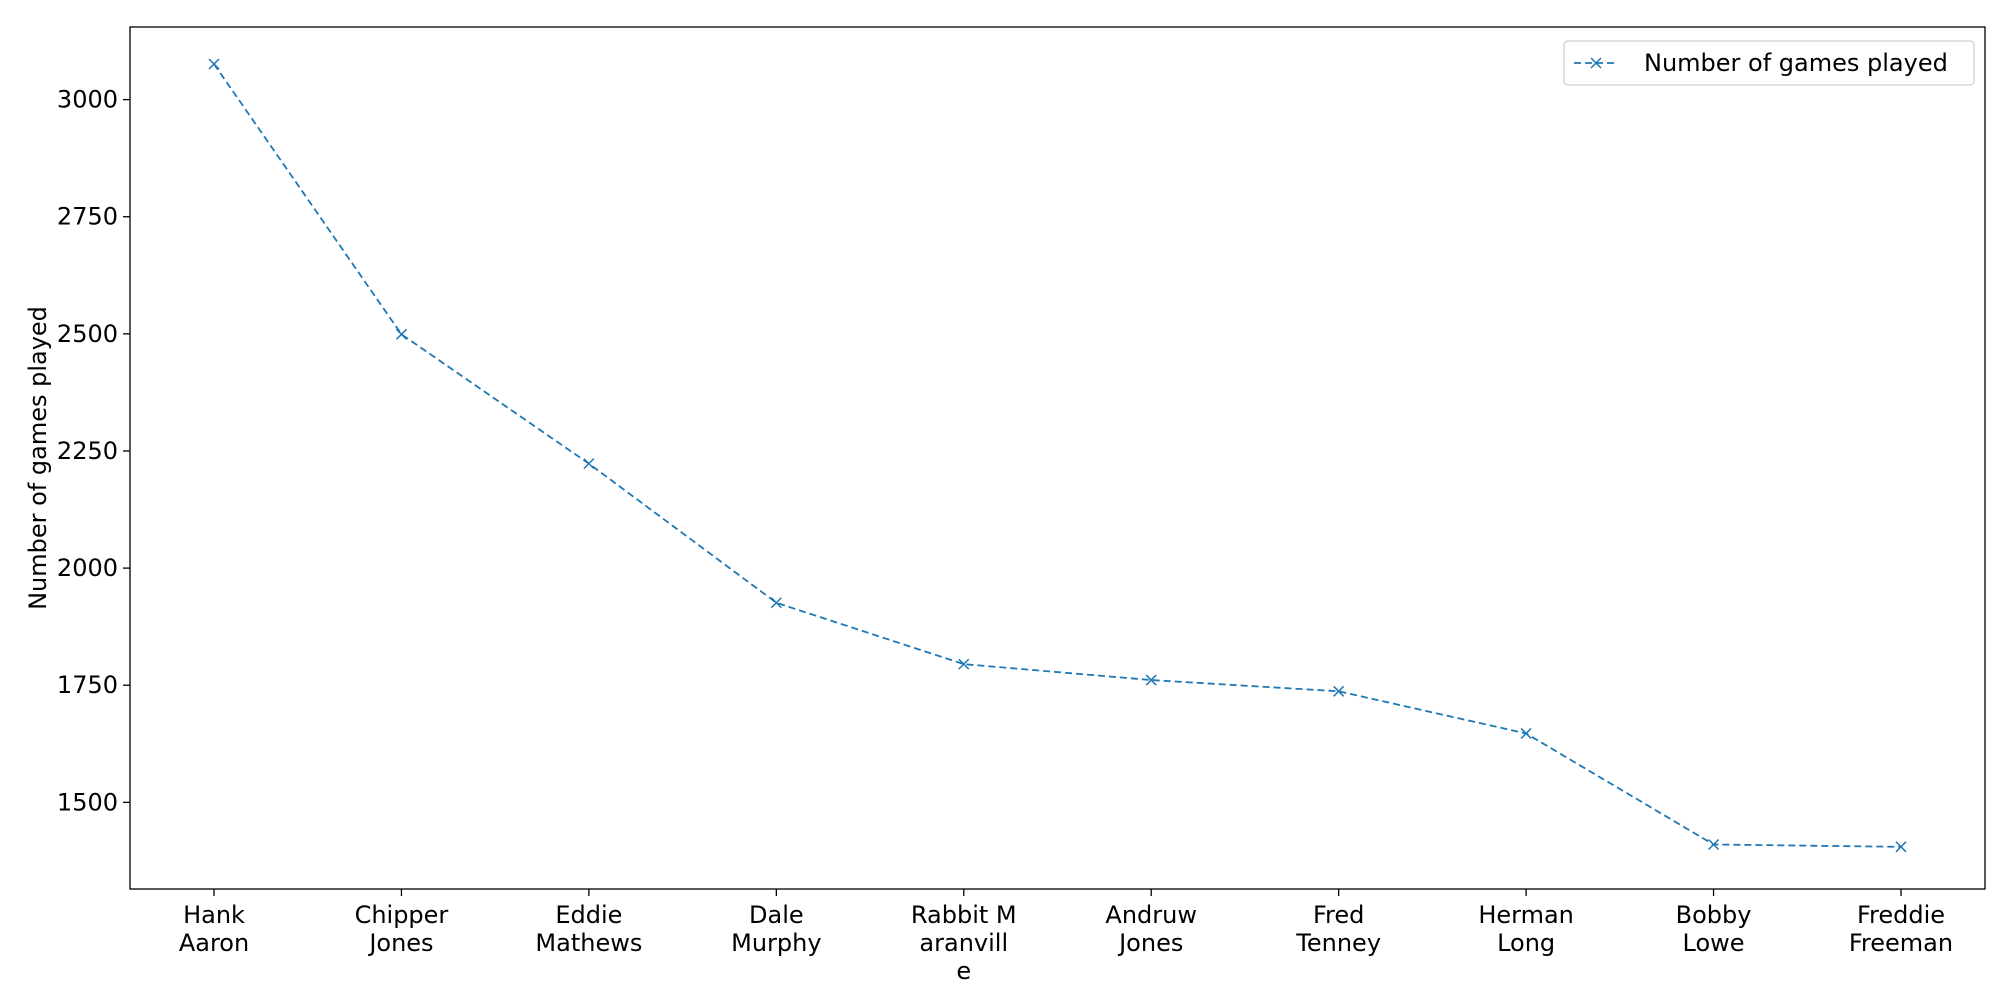 The width and height of the screenshot is (2000, 1000). I want to click on y-axis: 1500 1750 2000 2250 2500 2750 3000, so click(93, 451).